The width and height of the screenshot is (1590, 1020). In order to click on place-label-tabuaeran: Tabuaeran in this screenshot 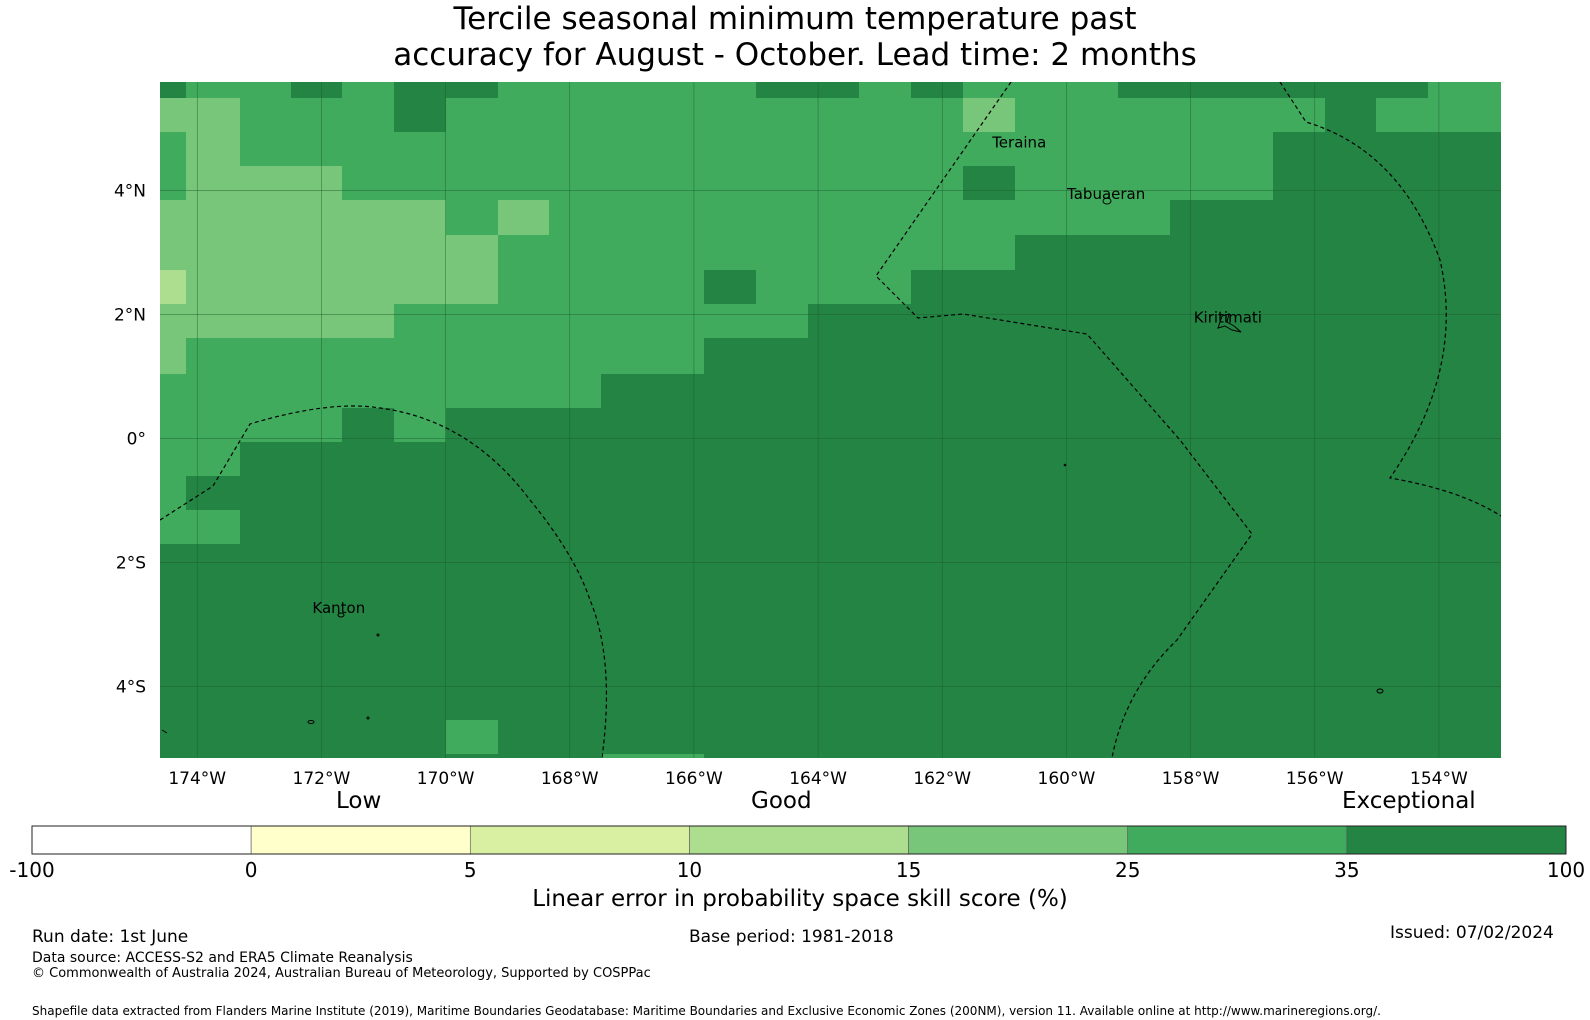, I will do `click(1105, 194)`.